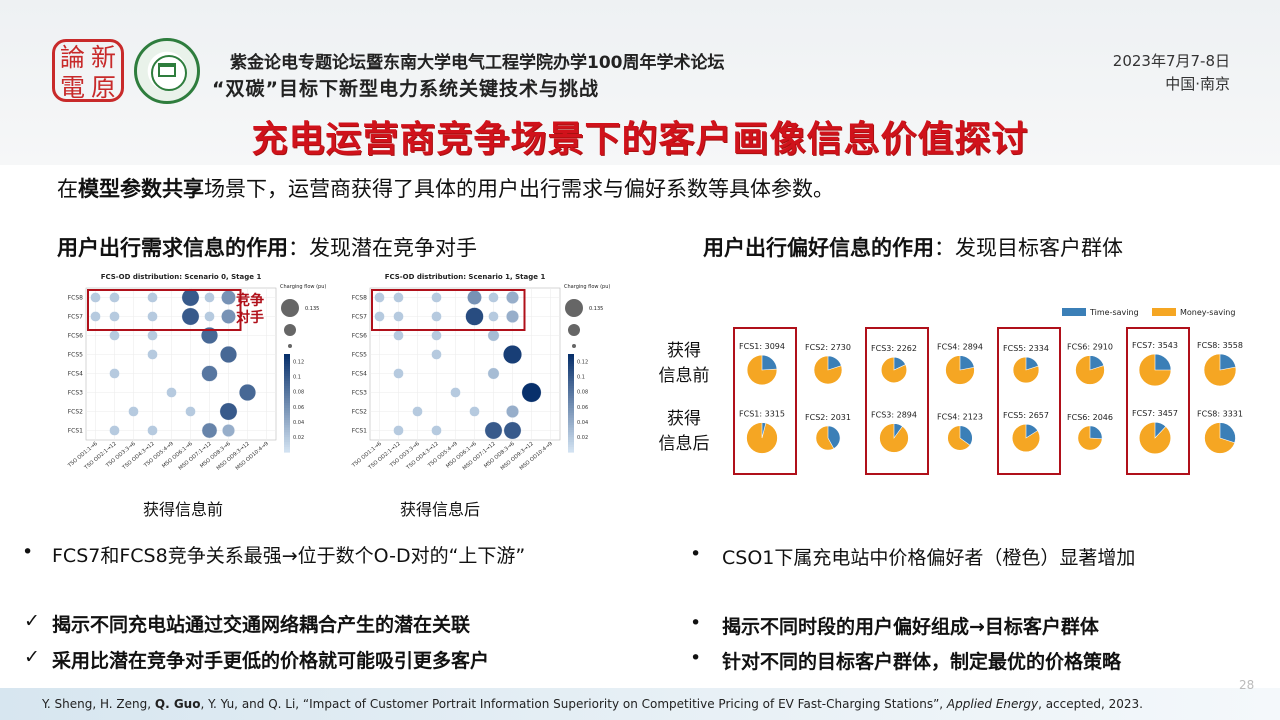 The image size is (1280, 720). Describe the element at coordinates (1026, 415) in the screenshot. I see `pie-label: FCS5: 2657` at that location.